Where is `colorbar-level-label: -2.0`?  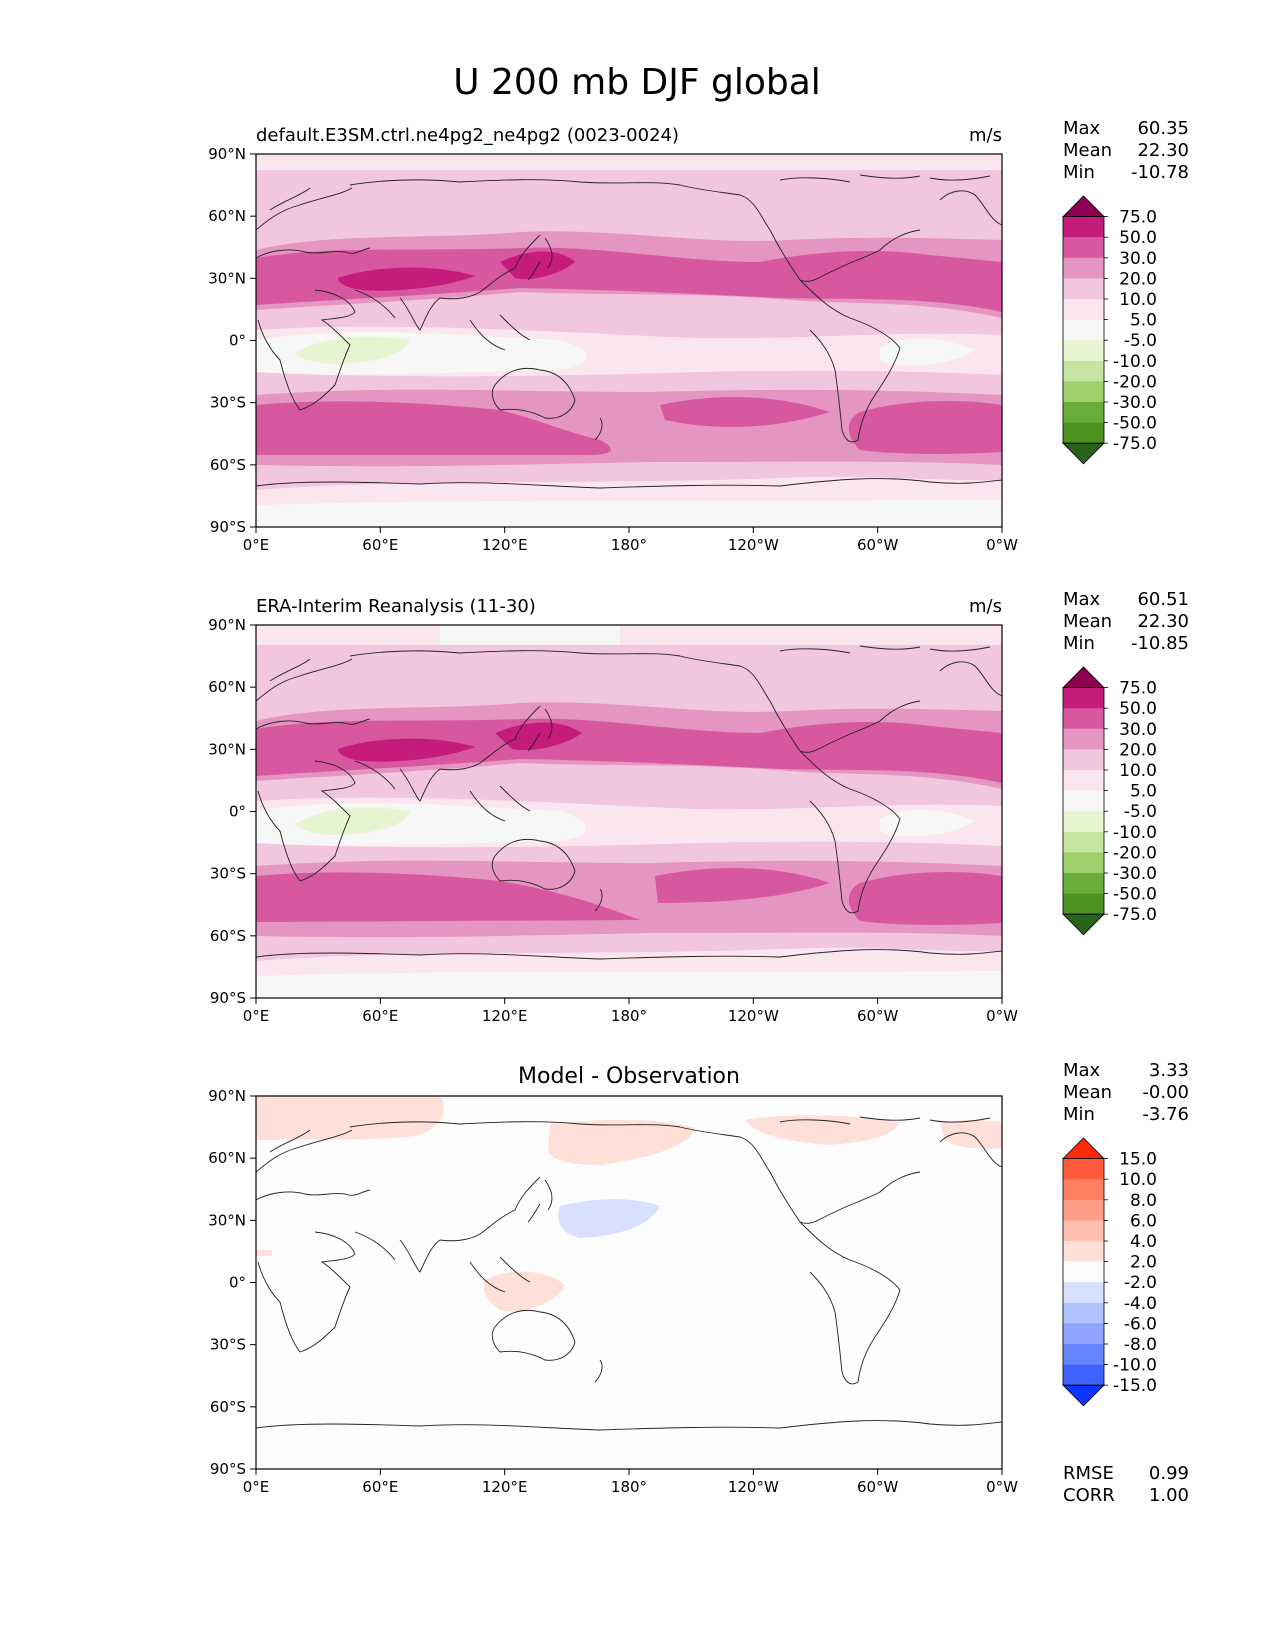 colorbar-level-label: -2.0 is located at coordinates (1140, 1283).